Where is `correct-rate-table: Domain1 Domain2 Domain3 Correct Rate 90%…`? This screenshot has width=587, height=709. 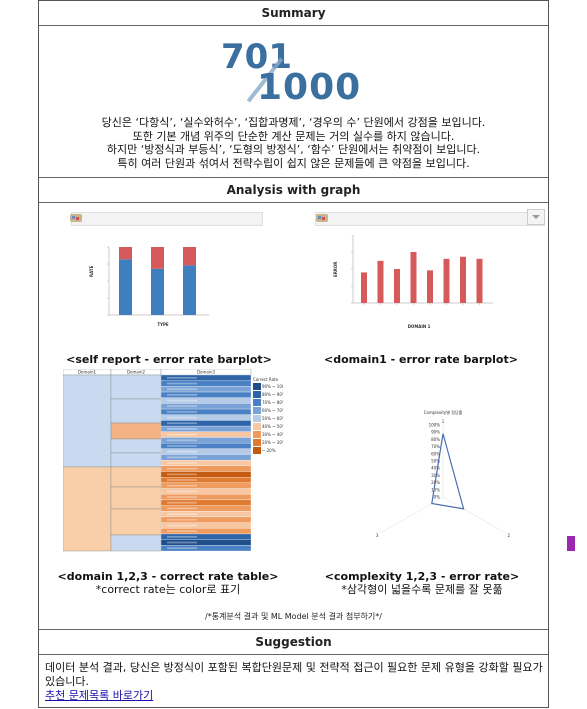 correct-rate-table: Domain1 Domain2 Domain3 Correct Rate 90%… is located at coordinates (173, 461).